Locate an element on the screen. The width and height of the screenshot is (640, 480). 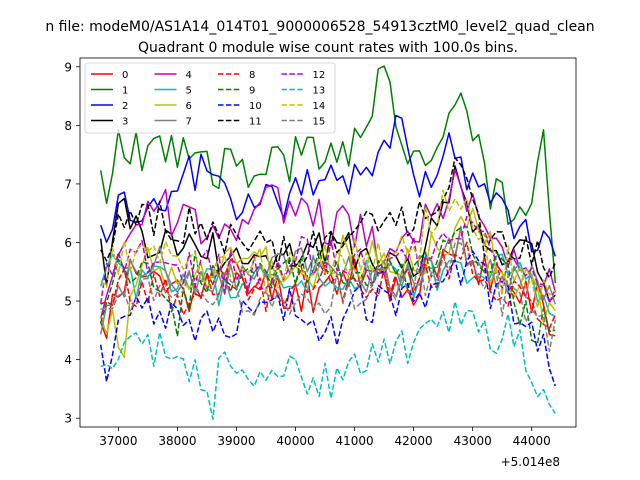
y-tick-label: 8 is located at coordinates (68, 126).